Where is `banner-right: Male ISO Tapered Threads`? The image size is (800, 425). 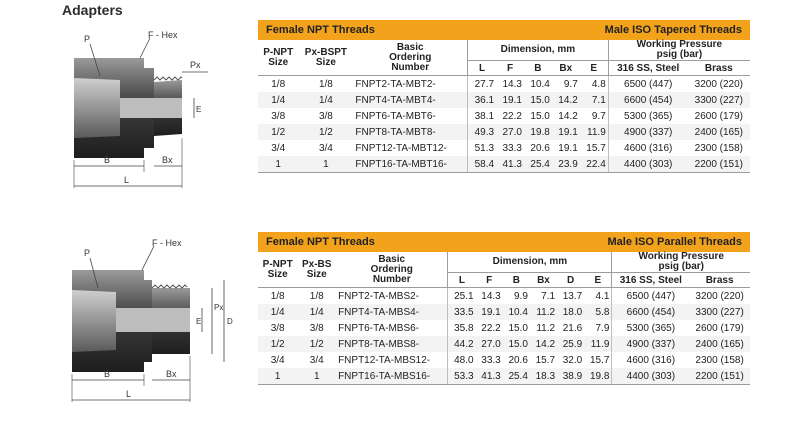 banner-right: Male ISO Tapered Threads is located at coordinates (636, 30).